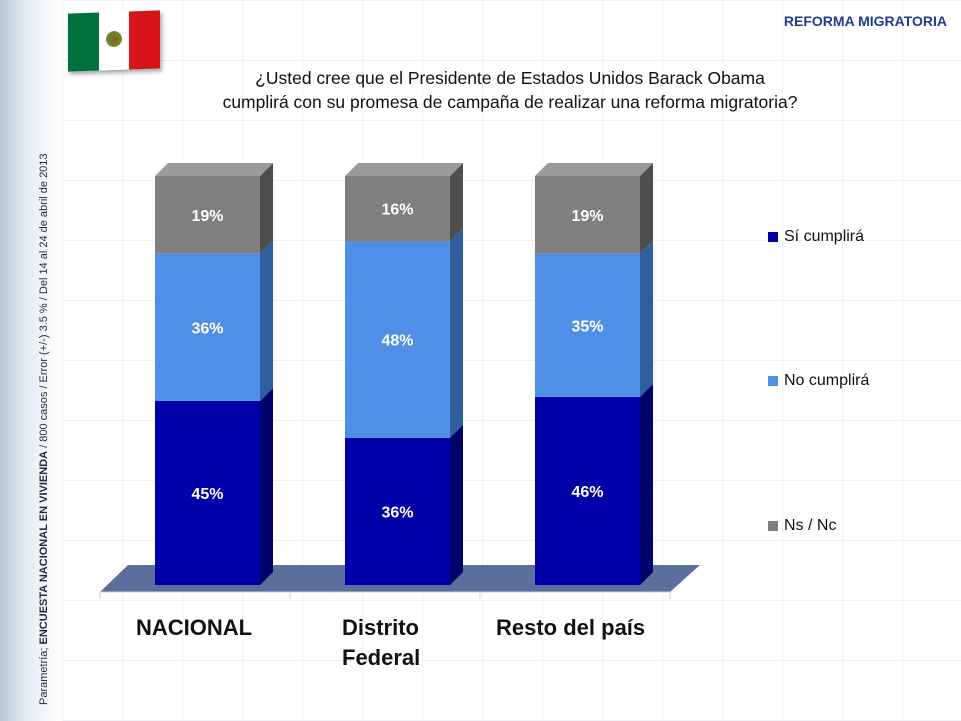 This screenshot has width=961, height=721. I want to click on data-label: 46%, so click(587, 492).